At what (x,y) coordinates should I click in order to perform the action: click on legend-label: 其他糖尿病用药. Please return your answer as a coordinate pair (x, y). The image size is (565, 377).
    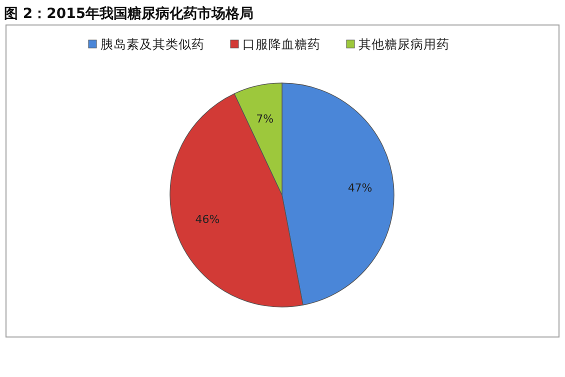
    Looking at the image, I should click on (404, 44).